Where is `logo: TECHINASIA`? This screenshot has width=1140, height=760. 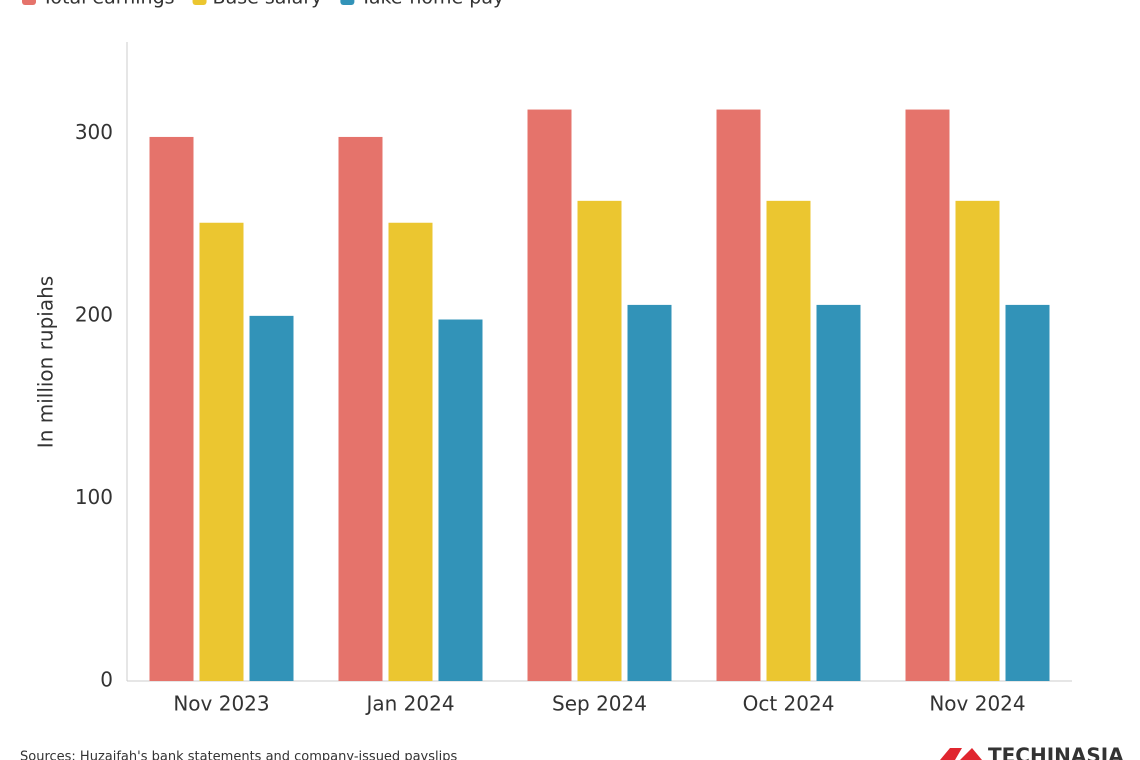 logo: TECHINASIA is located at coordinates (1056, 752).